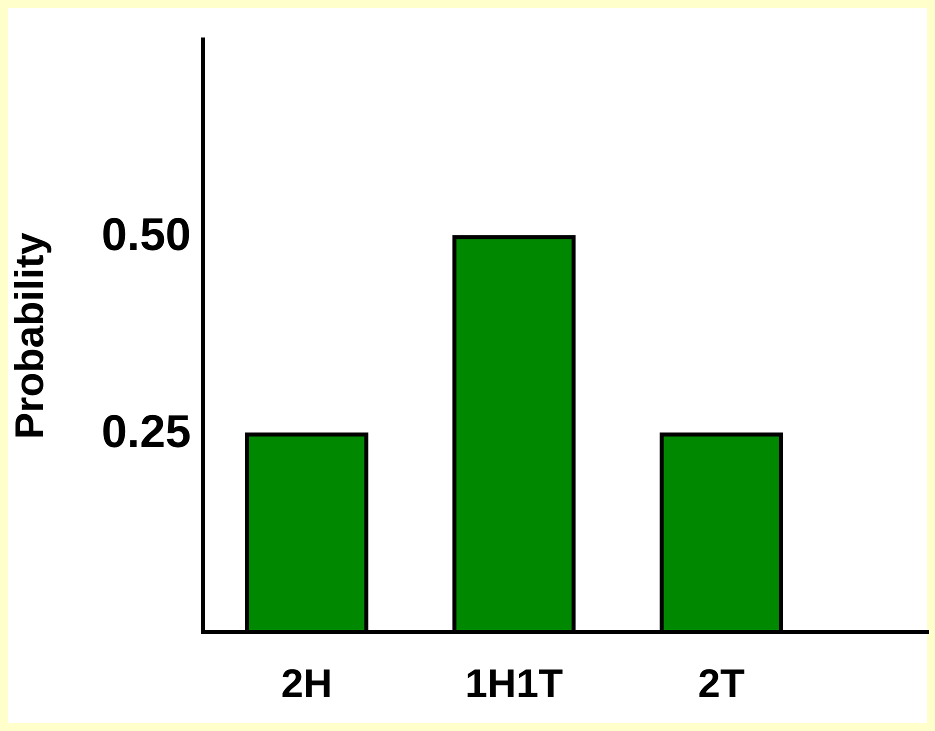 Image resolution: width=935 pixels, height=731 pixels. What do you see at coordinates (30, 336) in the screenshot?
I see `y-axis-title: Probability` at bounding box center [30, 336].